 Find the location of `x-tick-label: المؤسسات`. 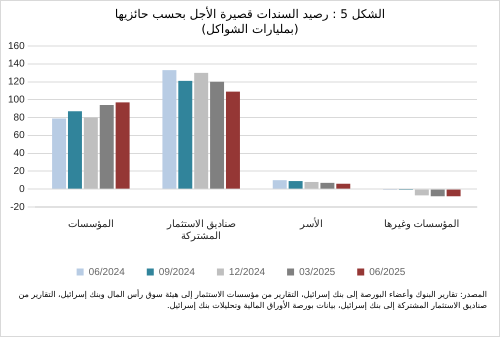

x-tick-label: المؤسسات is located at coordinates (91, 224).